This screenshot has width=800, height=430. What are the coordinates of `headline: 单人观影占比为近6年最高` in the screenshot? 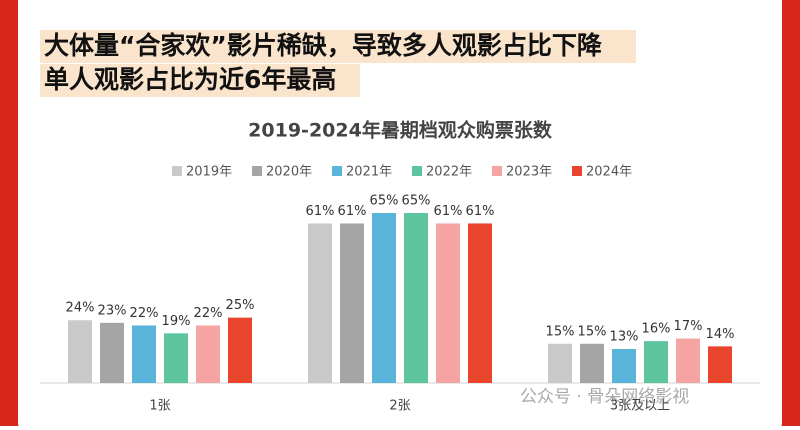 It's located at (190, 79).